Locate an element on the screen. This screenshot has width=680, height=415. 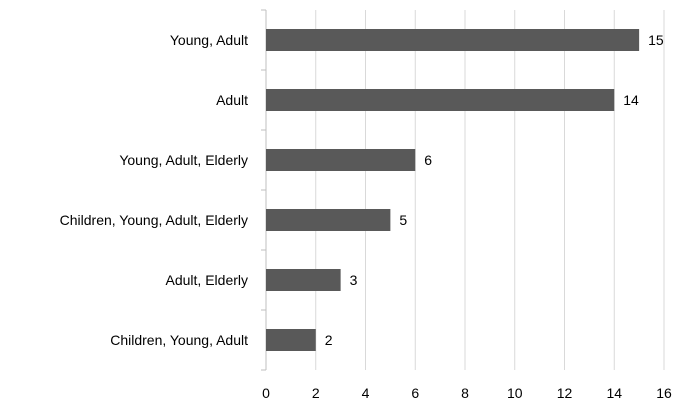
x-tick-label-10: 10 is located at coordinates (515, 393).